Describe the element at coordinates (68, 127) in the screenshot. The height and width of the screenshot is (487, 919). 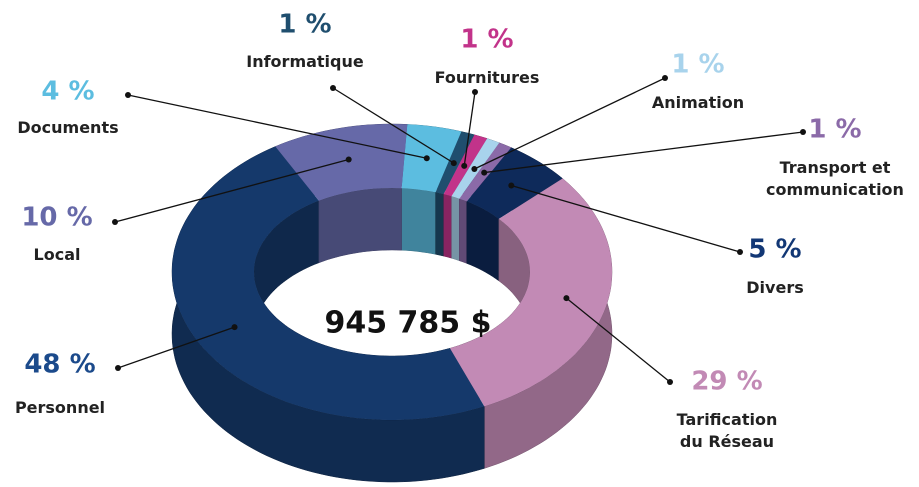
I see `category-label: Documents` at that location.